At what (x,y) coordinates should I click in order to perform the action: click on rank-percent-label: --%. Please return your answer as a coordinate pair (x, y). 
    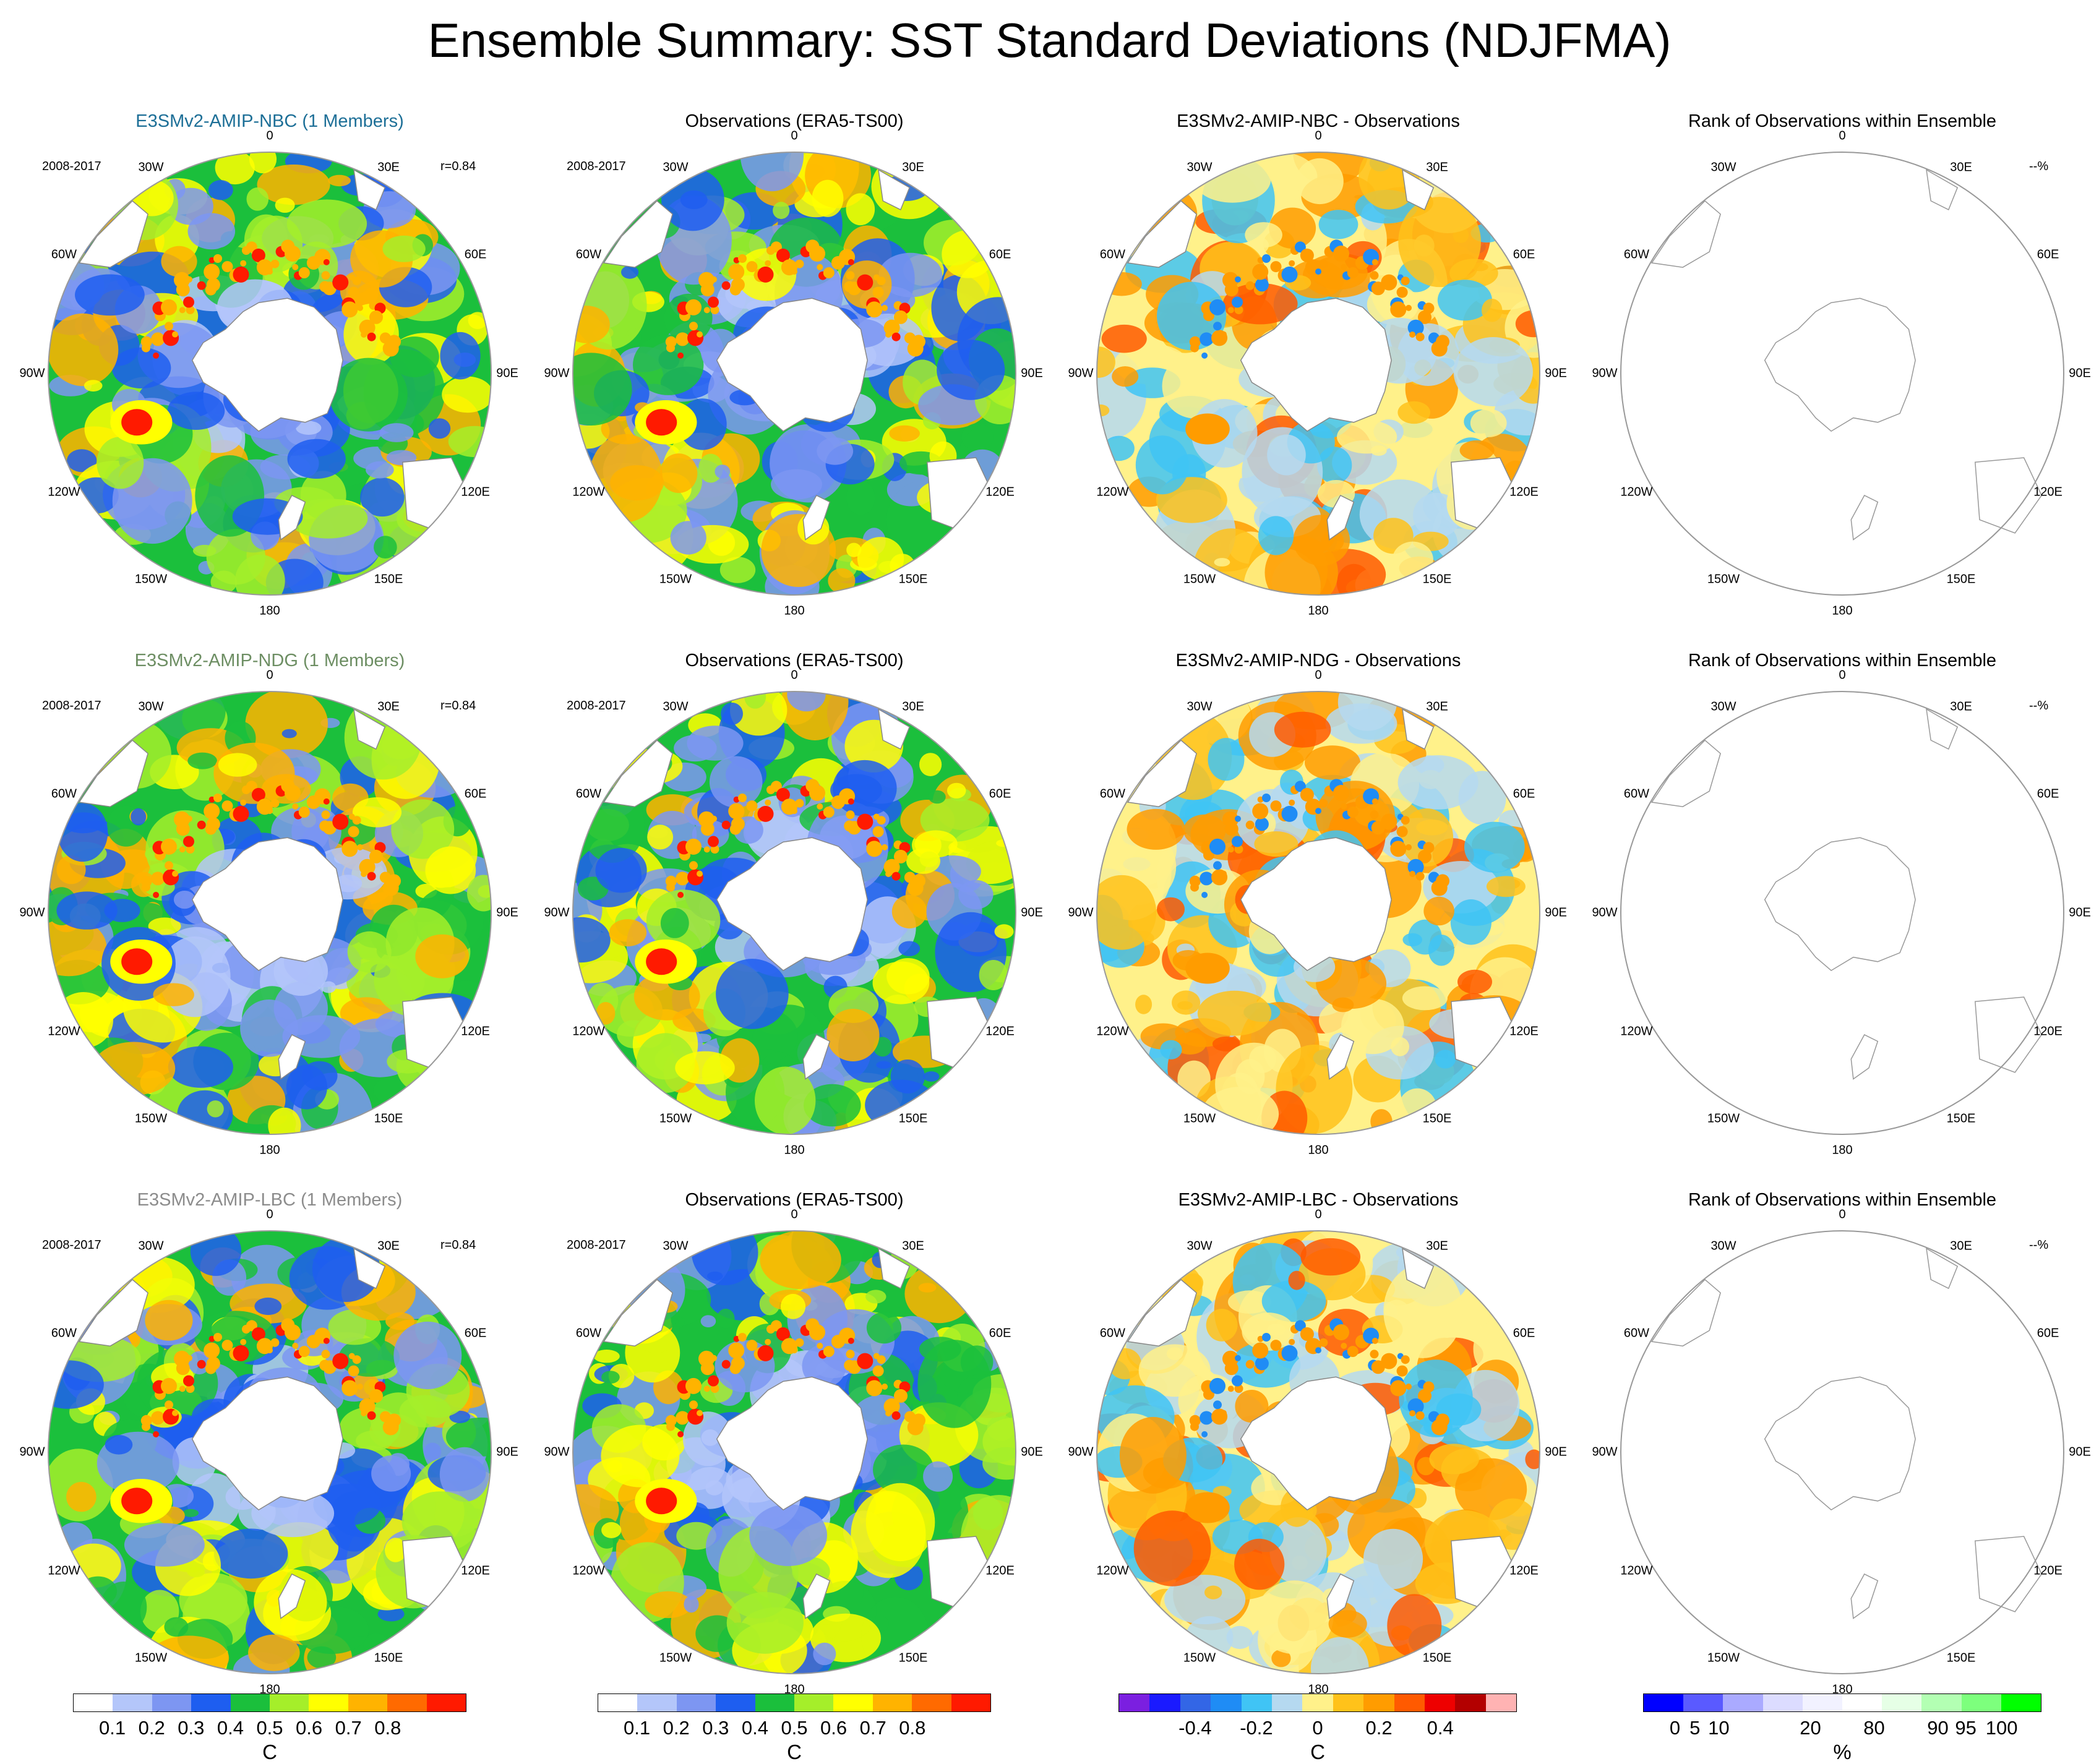
    Looking at the image, I should click on (2039, 1245).